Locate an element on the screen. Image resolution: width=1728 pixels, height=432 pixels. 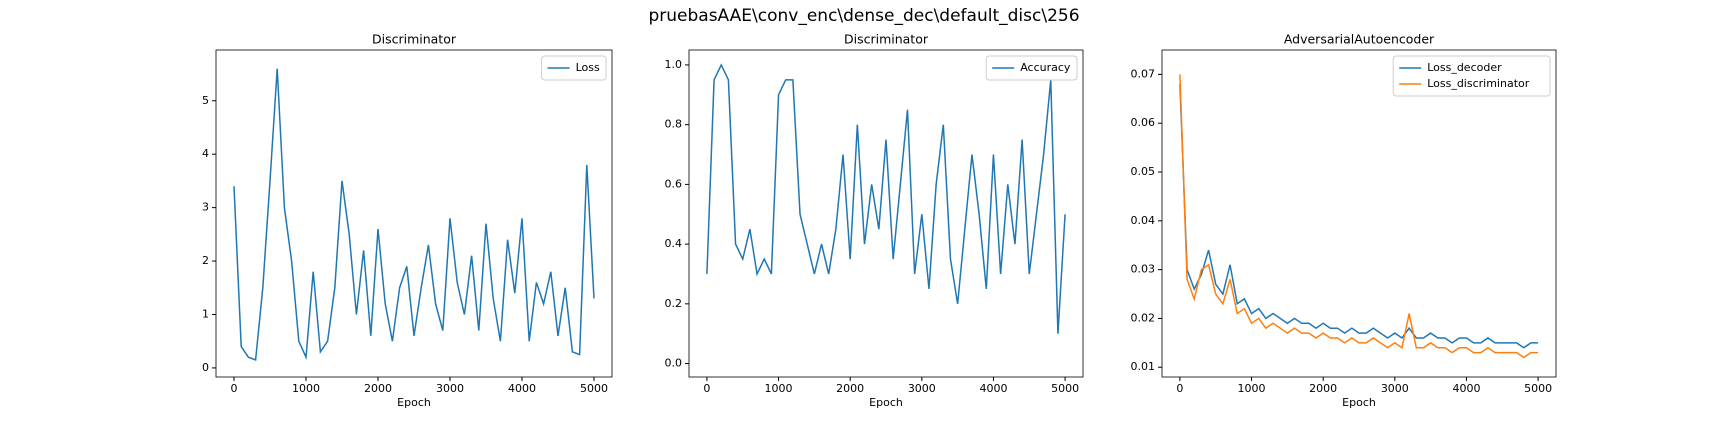
axes-title: AdversarialAutoencoder is located at coordinates (1359, 39).